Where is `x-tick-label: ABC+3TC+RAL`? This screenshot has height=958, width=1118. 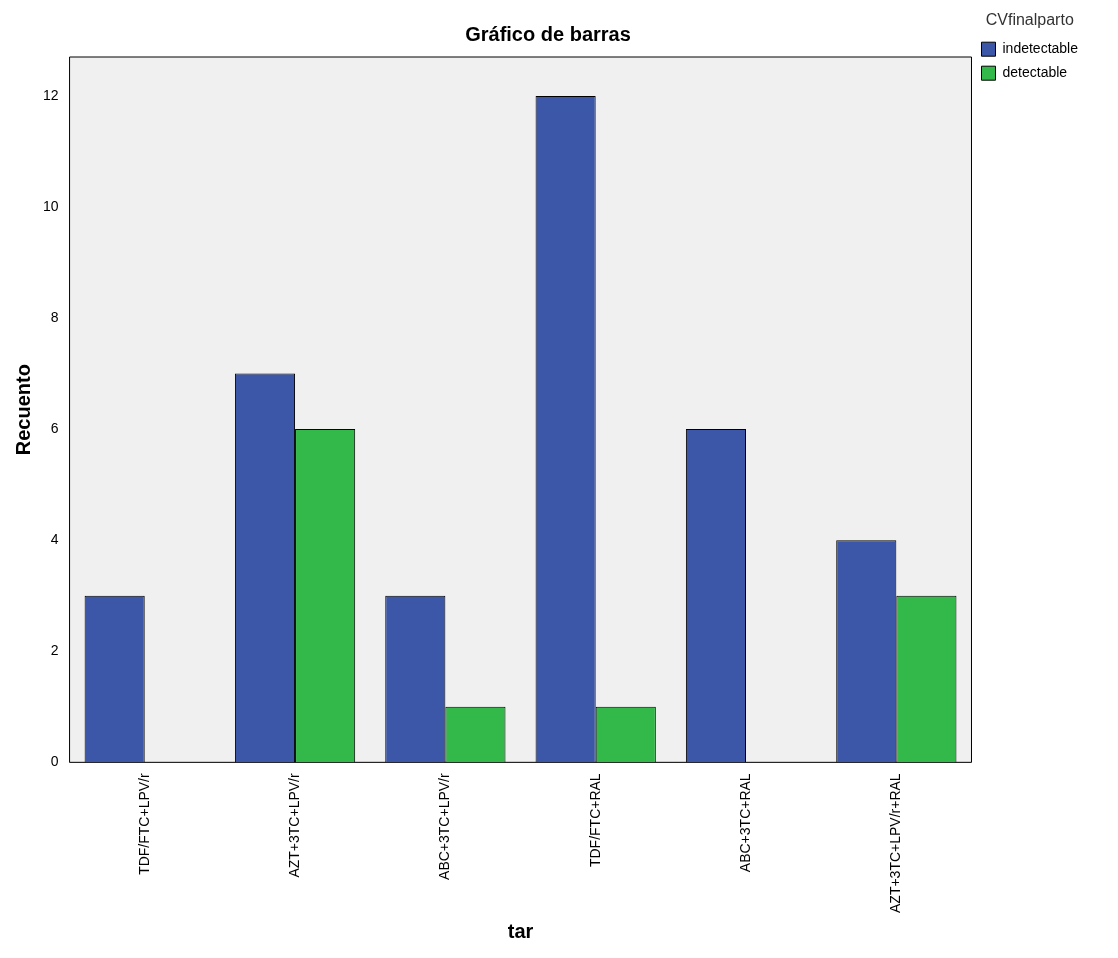 x-tick-label: ABC+3TC+RAL is located at coordinates (744, 823).